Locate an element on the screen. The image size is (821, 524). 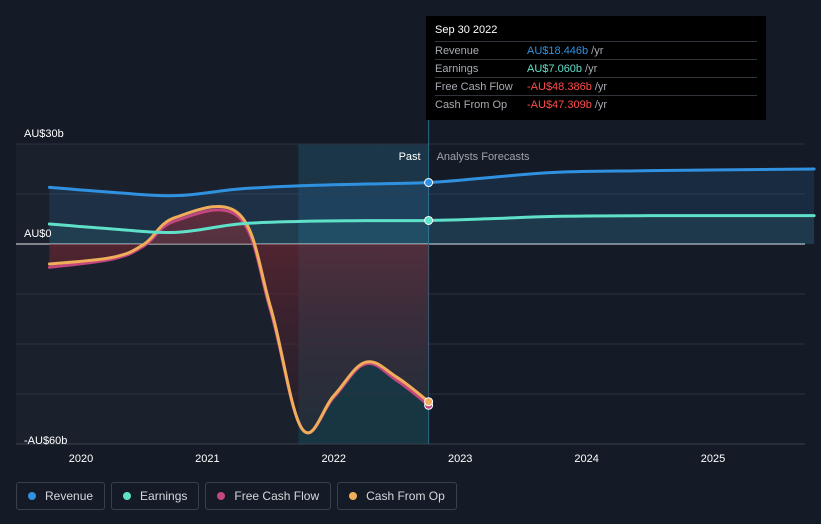
x-tick-label: 2020 is located at coordinates (81, 459).